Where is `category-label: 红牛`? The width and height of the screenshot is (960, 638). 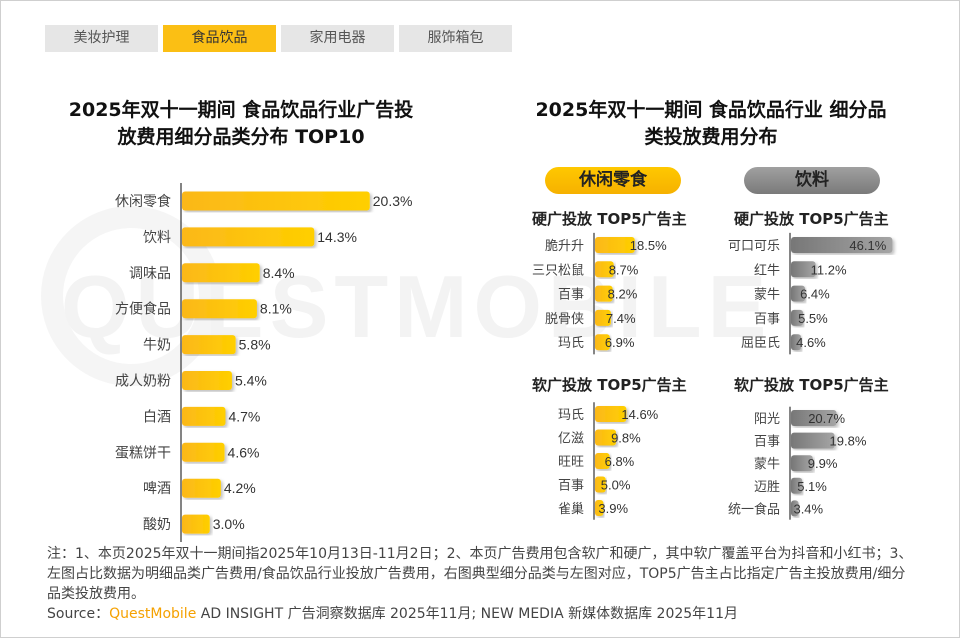
category-label: 红牛 is located at coordinates (767, 270).